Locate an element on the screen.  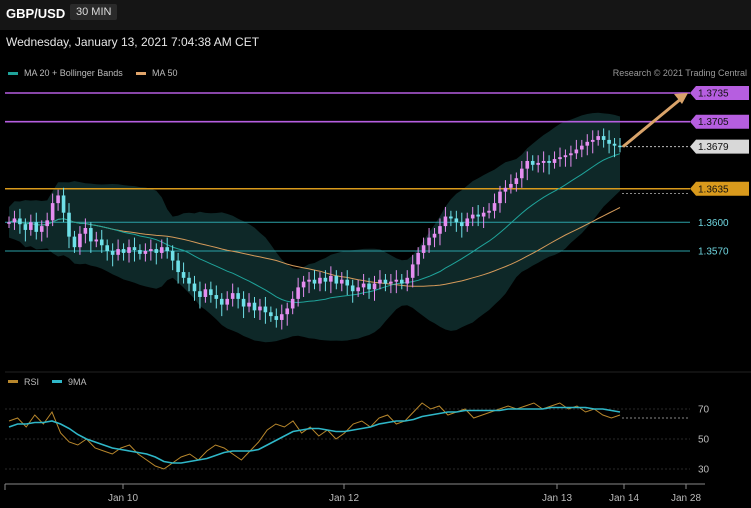
rsi-tick-label: 50 is located at coordinates (704, 440).